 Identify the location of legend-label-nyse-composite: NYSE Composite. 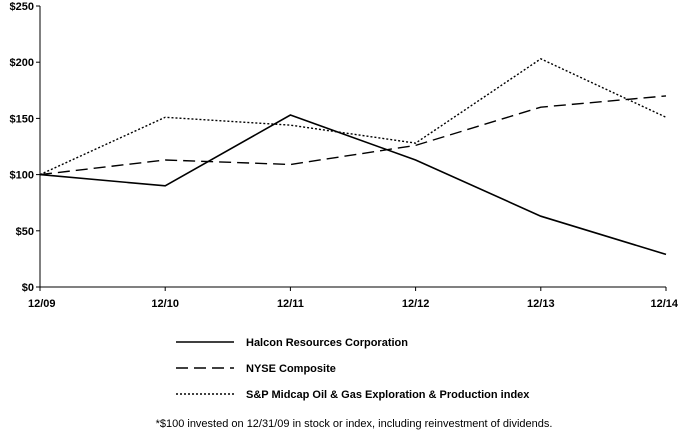
(291, 369).